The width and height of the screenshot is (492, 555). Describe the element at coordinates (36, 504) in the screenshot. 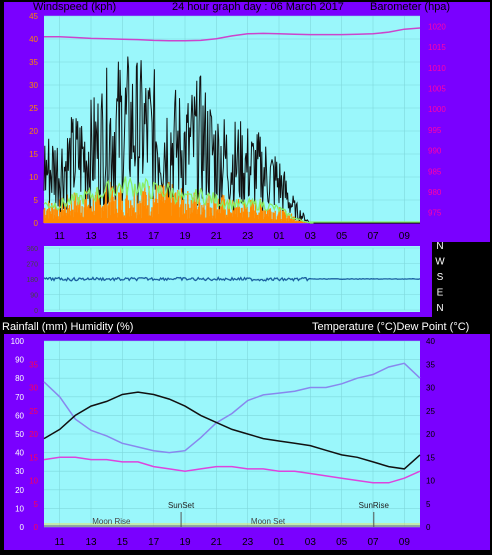

I see `rainfall-y-tick-label: 5` at that location.